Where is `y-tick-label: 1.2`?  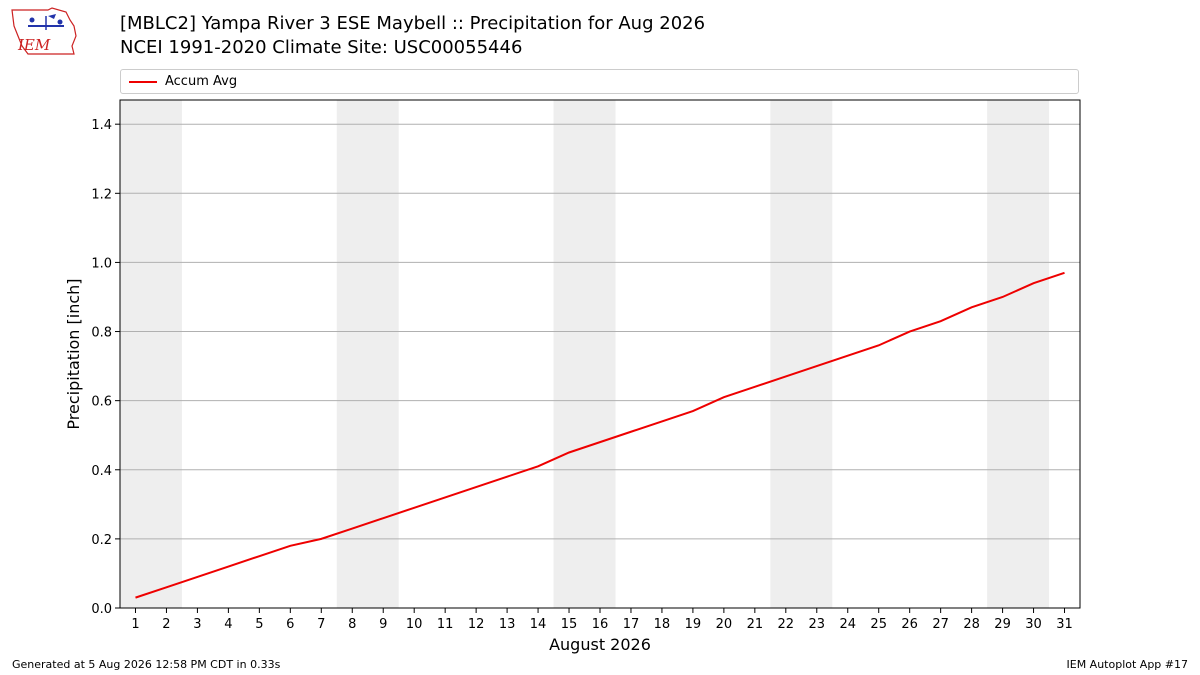
y-tick-label: 1.2 is located at coordinates (101, 194).